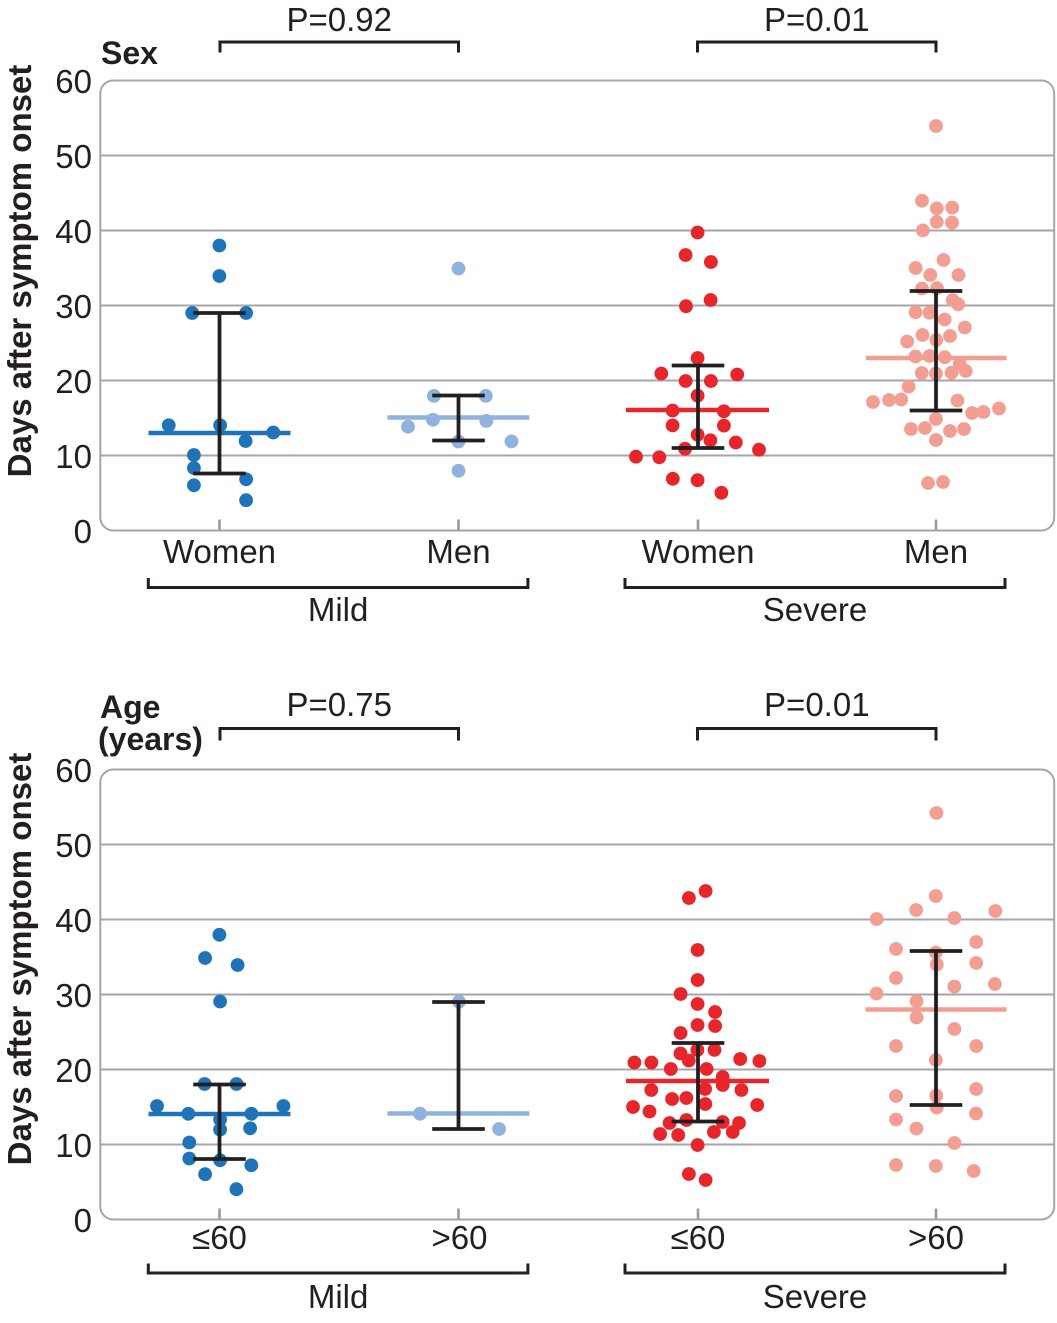  Describe the element at coordinates (339, 19) in the screenshot. I see `svg-text: P=0.92` at that location.